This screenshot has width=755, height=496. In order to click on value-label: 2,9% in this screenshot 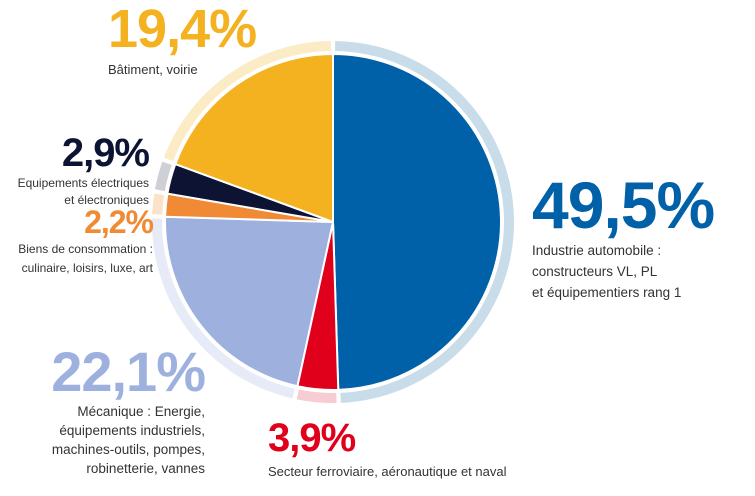, I will do `click(105, 153)`.